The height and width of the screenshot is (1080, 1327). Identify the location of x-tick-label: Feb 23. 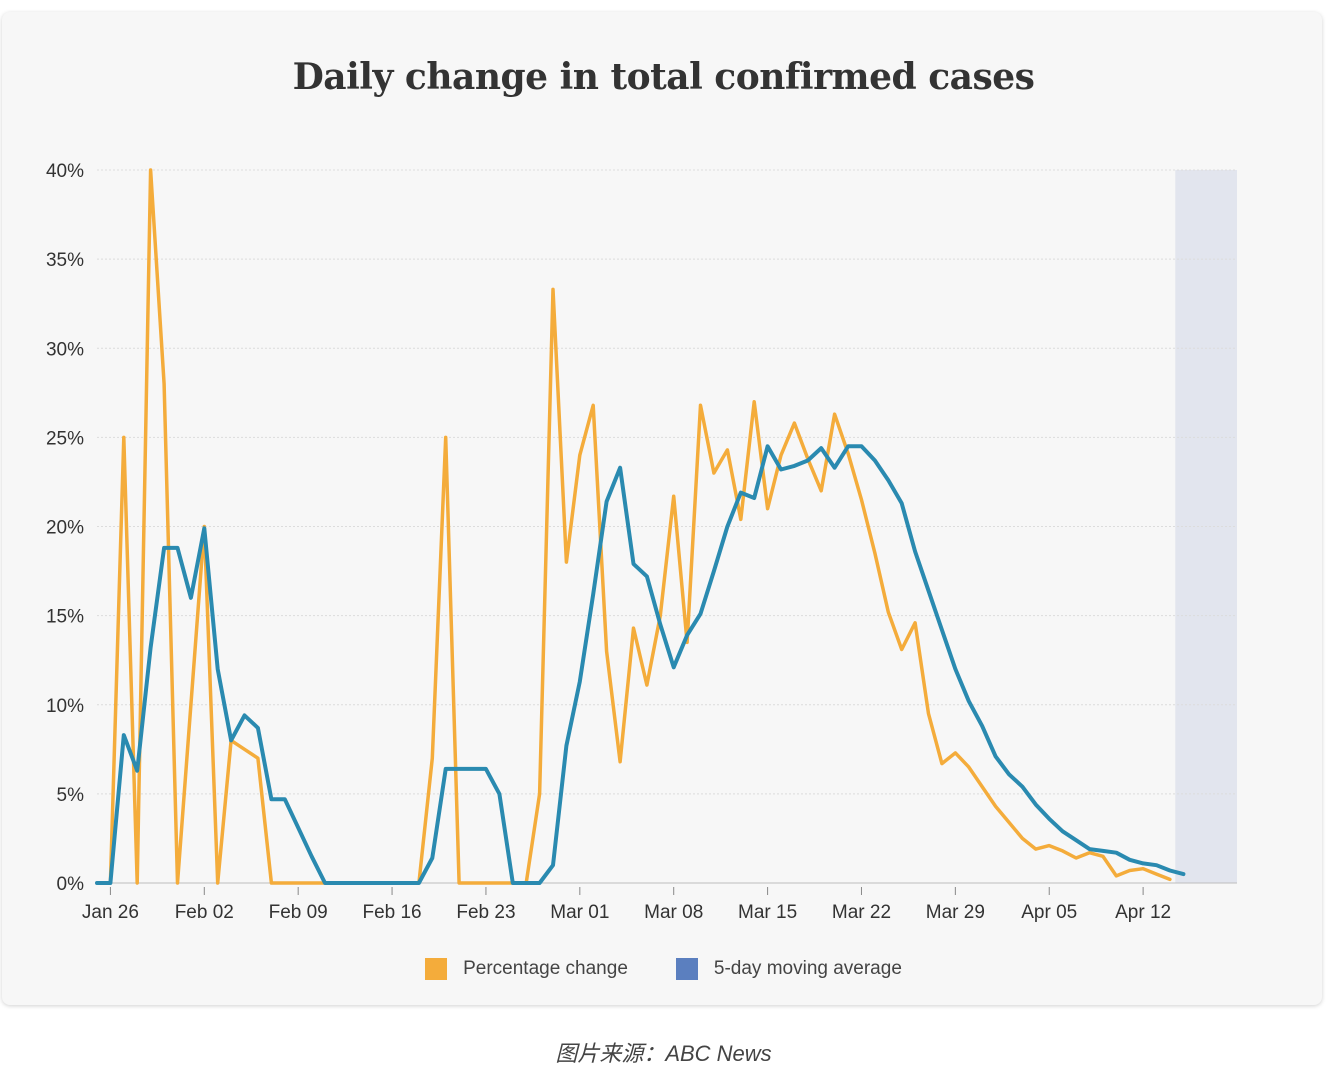
(485, 912).